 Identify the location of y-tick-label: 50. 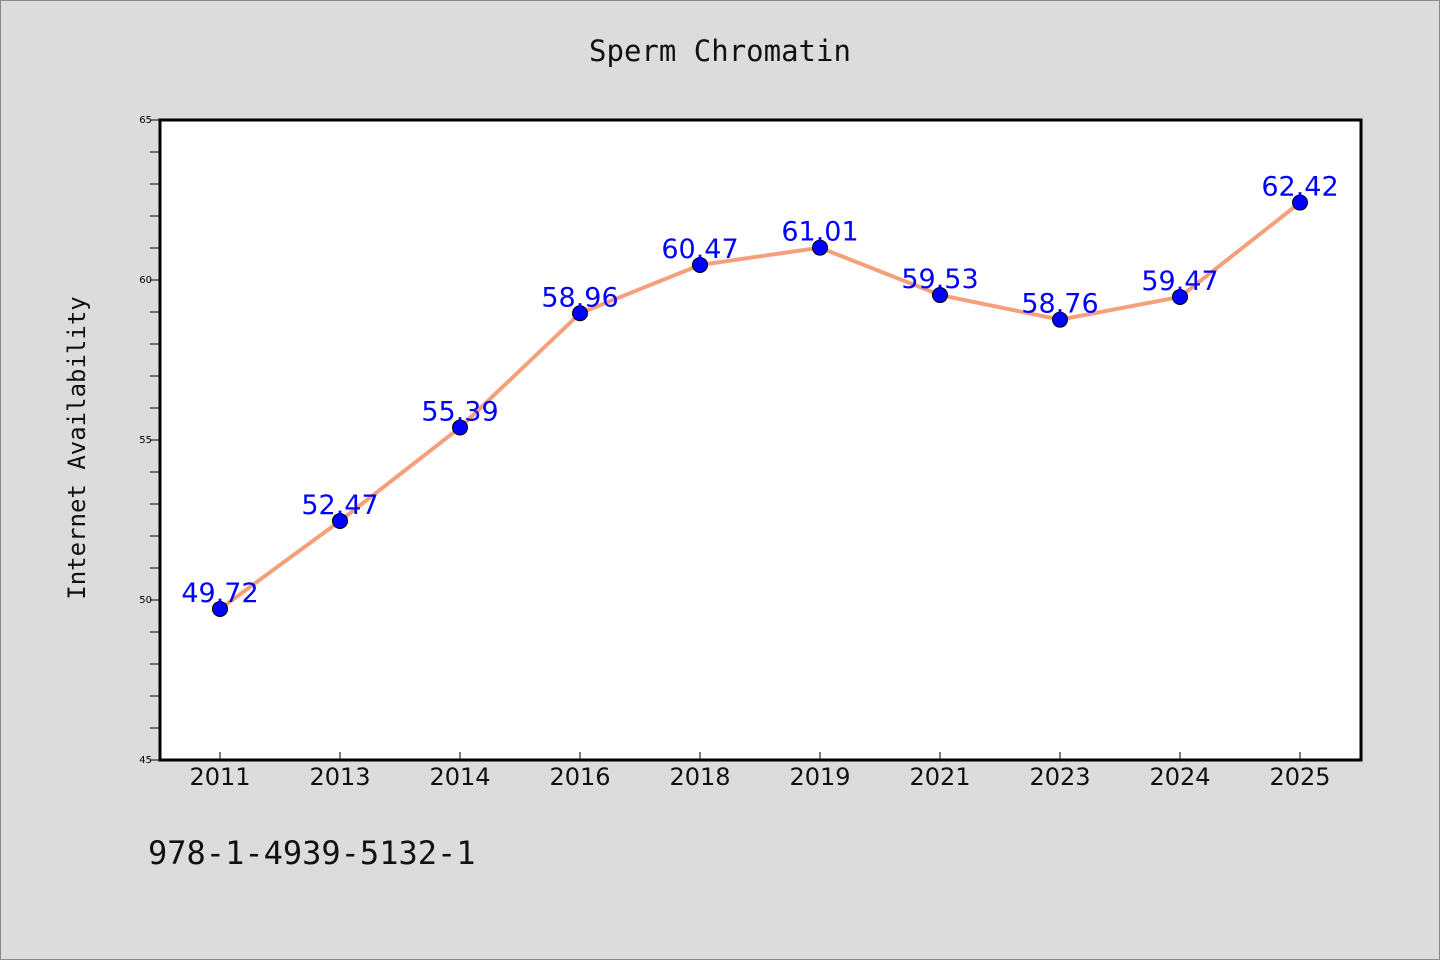
(145, 600).